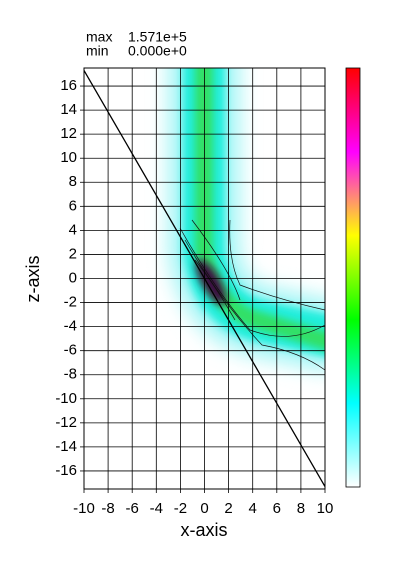  Describe the element at coordinates (66, 470) in the screenshot. I see `y-tick-label: -16` at that location.